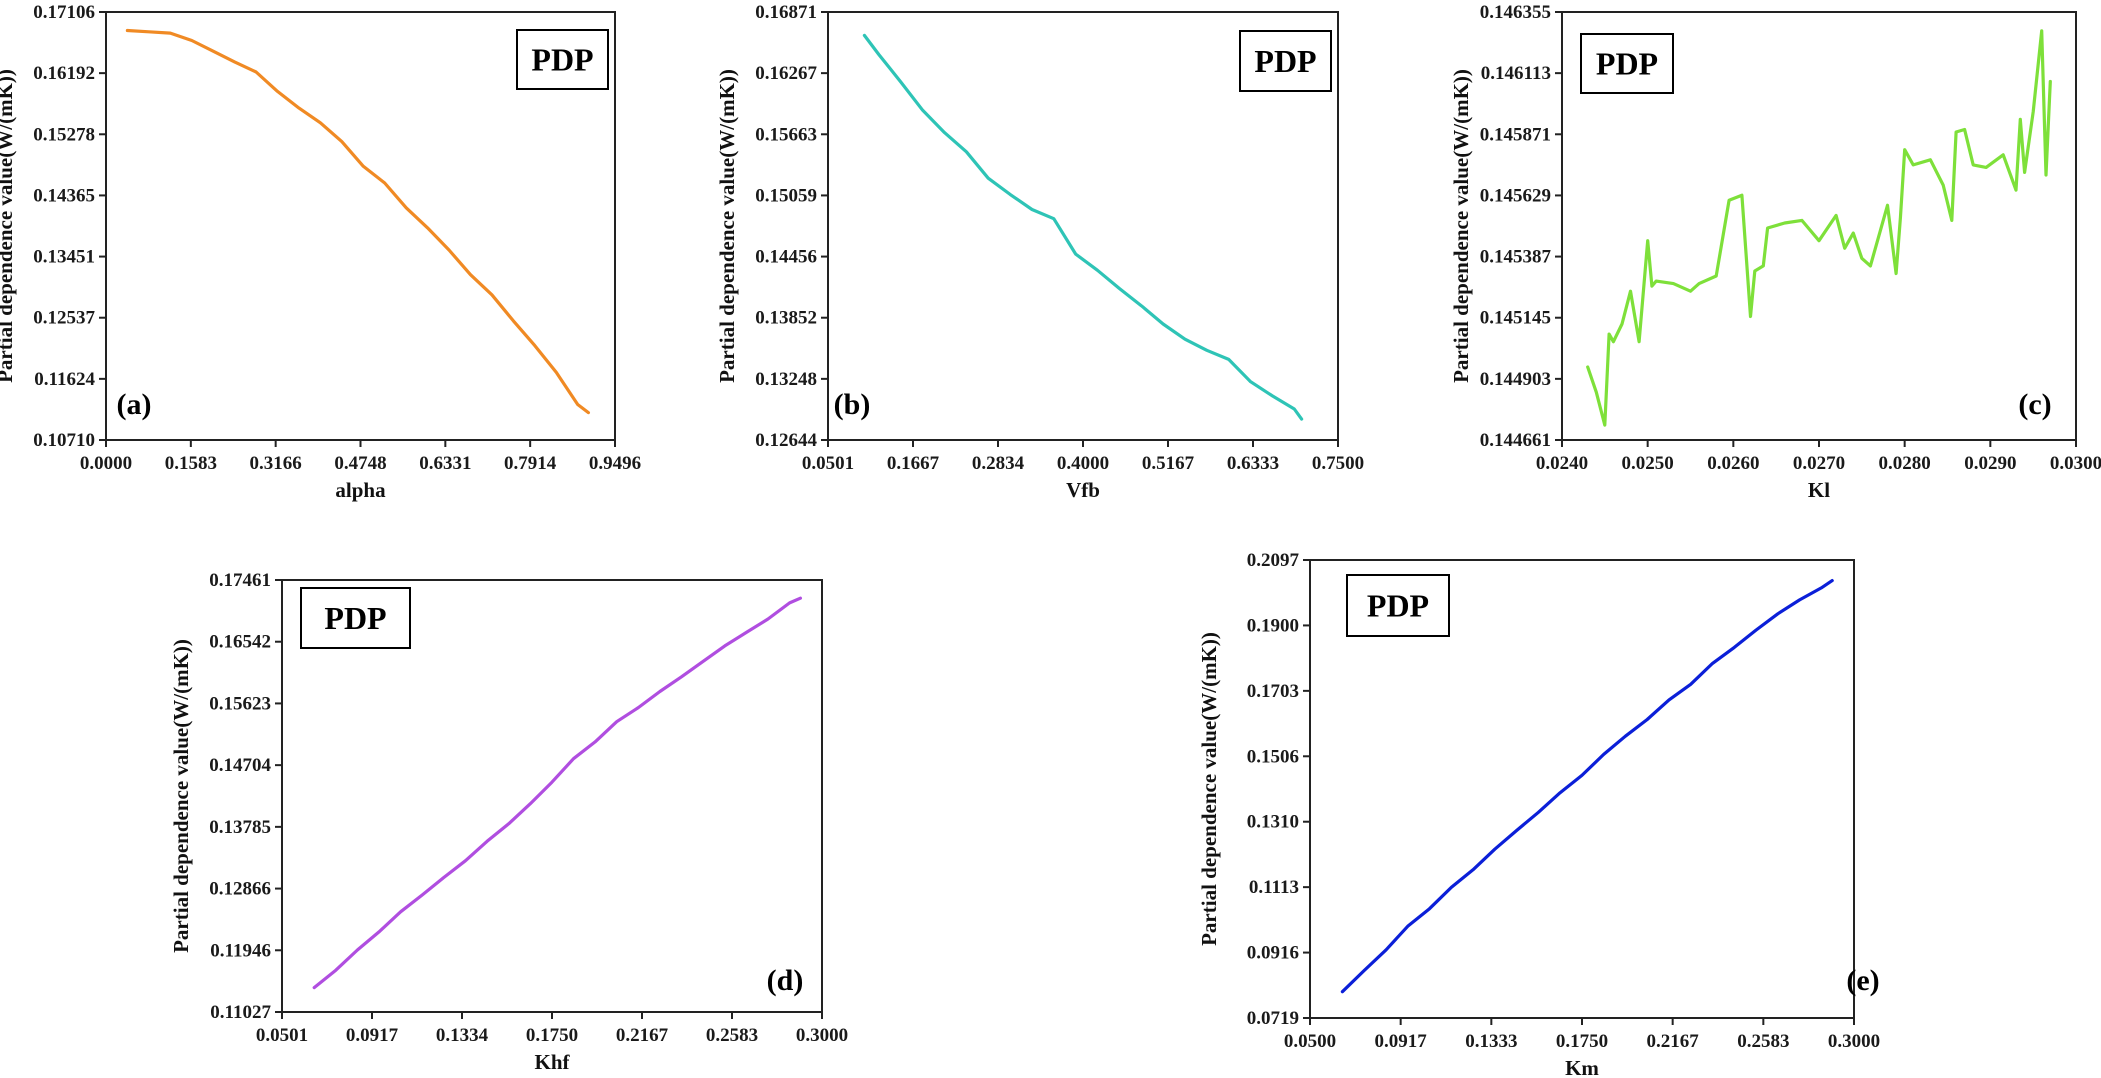  Describe the element at coordinates (1515, 318) in the screenshot. I see `y-tick-label: 0.145145` at that location.